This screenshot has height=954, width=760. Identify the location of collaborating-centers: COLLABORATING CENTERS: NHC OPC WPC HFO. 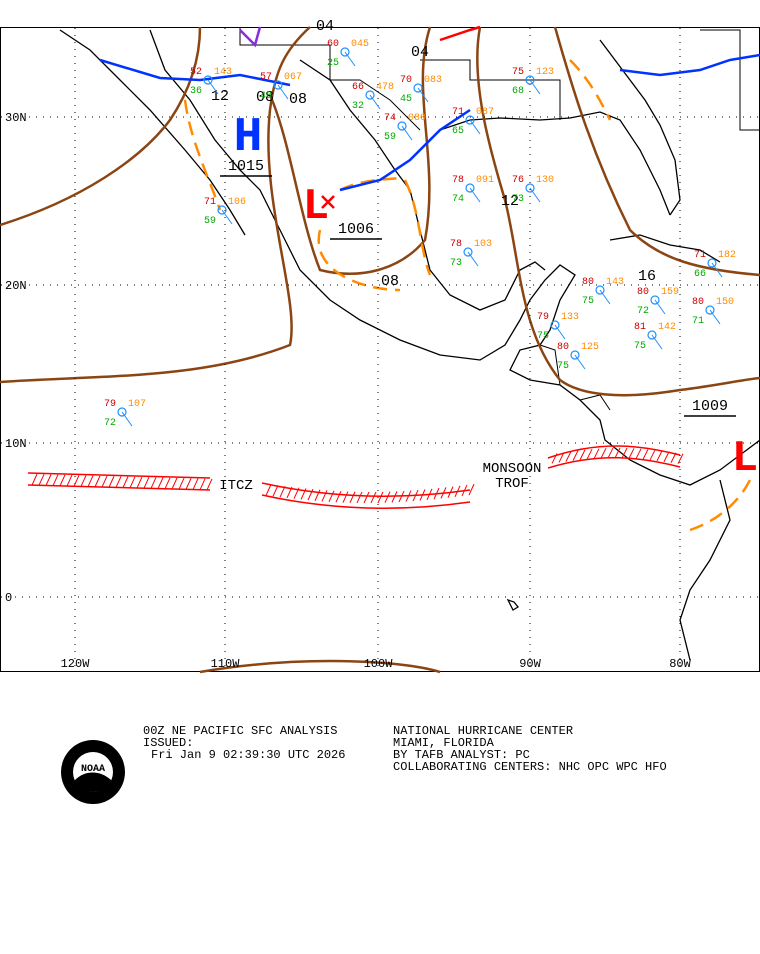
(530, 767).